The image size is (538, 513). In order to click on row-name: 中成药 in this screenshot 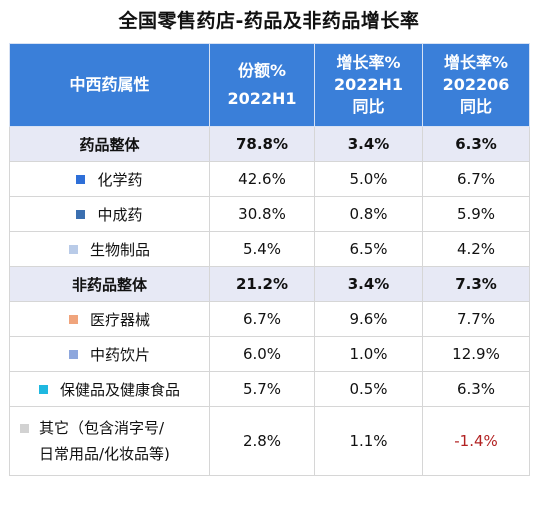, I will do `click(109, 214)`.